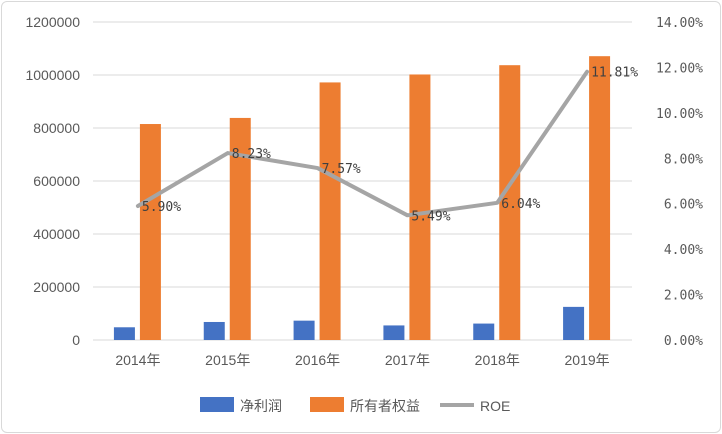  What do you see at coordinates (385, 406) in the screenshot?
I see `legend-label: 所有者权益` at bounding box center [385, 406].